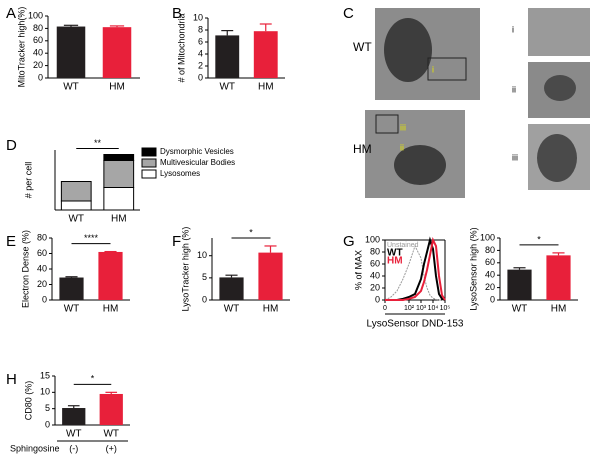 The width and height of the screenshot is (603, 455). I want to click on panel-letter: F, so click(176, 241).